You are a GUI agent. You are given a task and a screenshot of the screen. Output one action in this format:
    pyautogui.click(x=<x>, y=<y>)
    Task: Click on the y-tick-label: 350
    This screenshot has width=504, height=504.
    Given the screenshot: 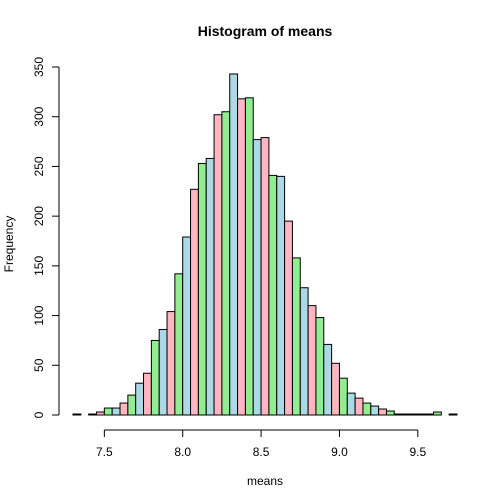 What is the action you would take?
    pyautogui.click(x=39, y=67)
    